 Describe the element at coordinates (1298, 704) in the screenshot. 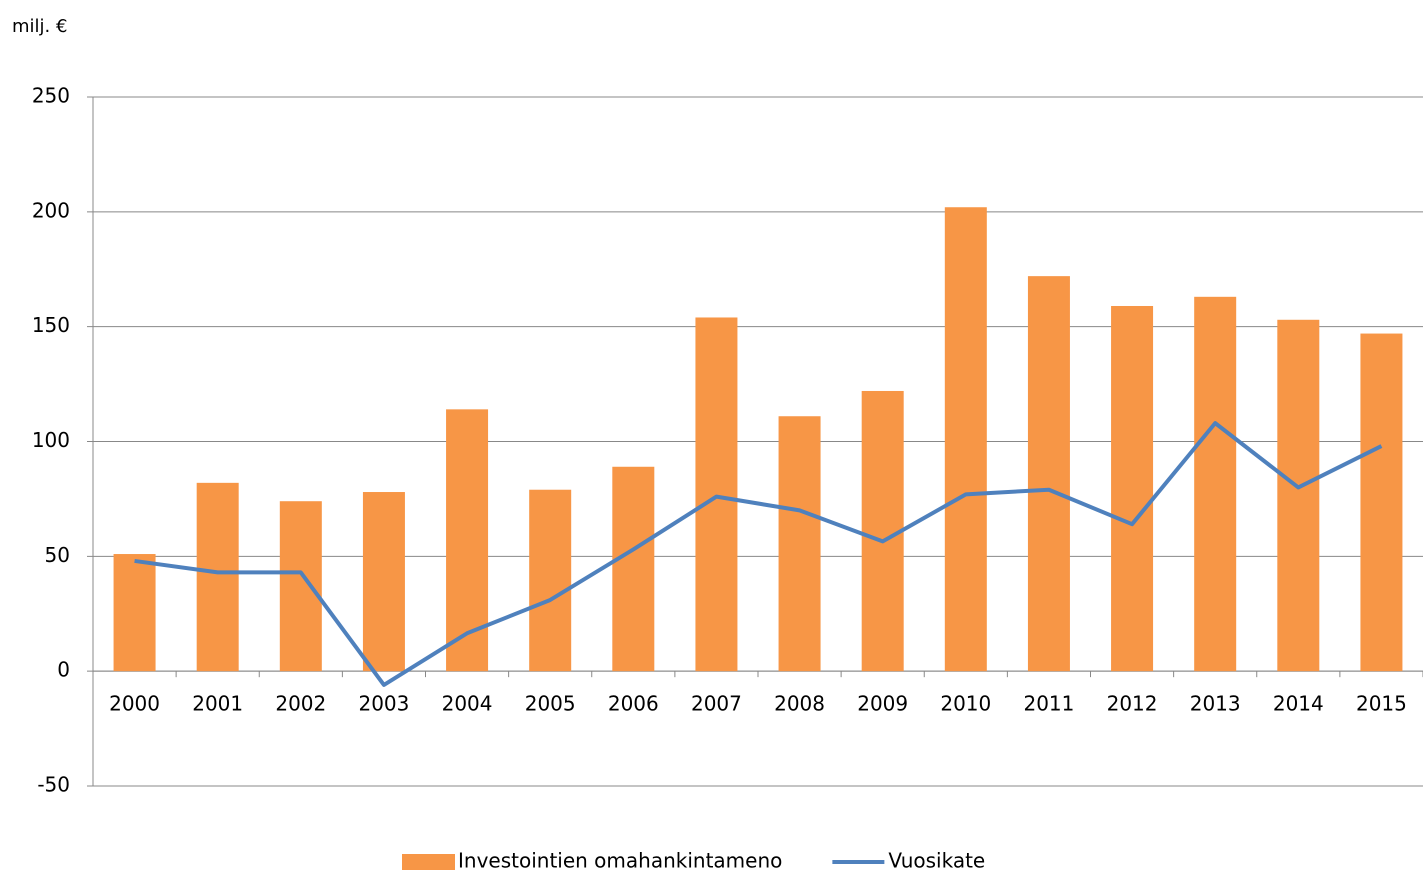

I see `x-tick-label: 2014` at that location.